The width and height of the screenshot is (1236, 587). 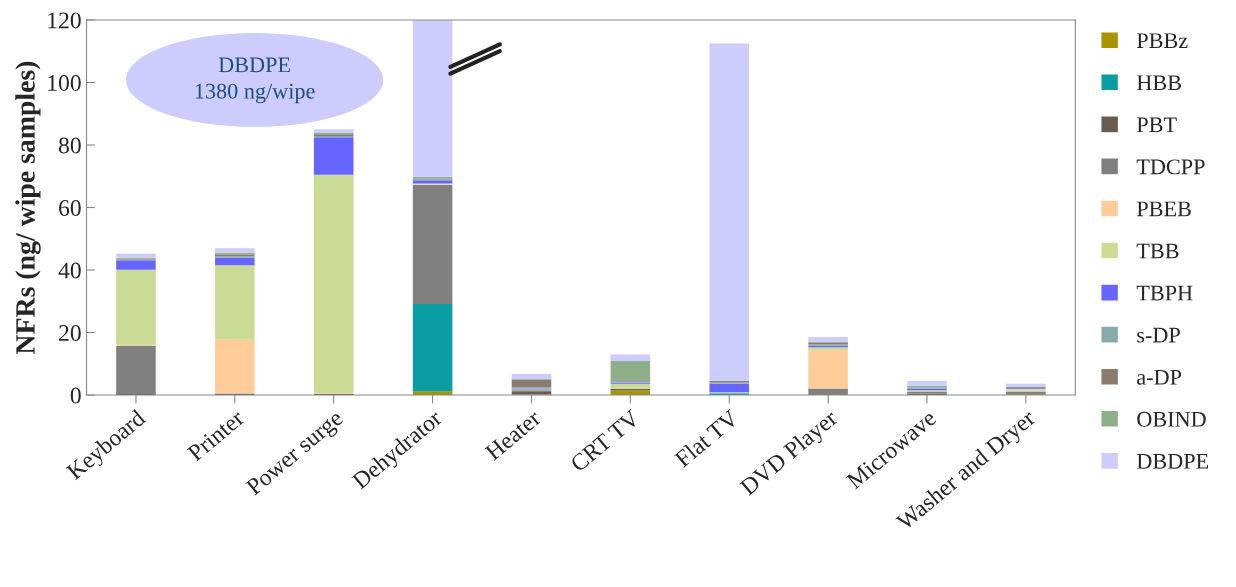 What do you see at coordinates (1158, 83) in the screenshot?
I see `legend-label: HBB` at bounding box center [1158, 83].